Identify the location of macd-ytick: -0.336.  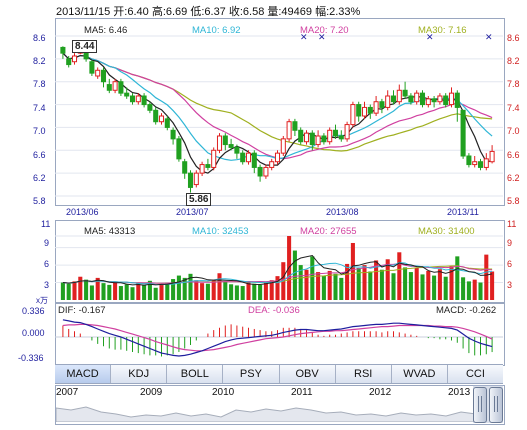
(31, 358).